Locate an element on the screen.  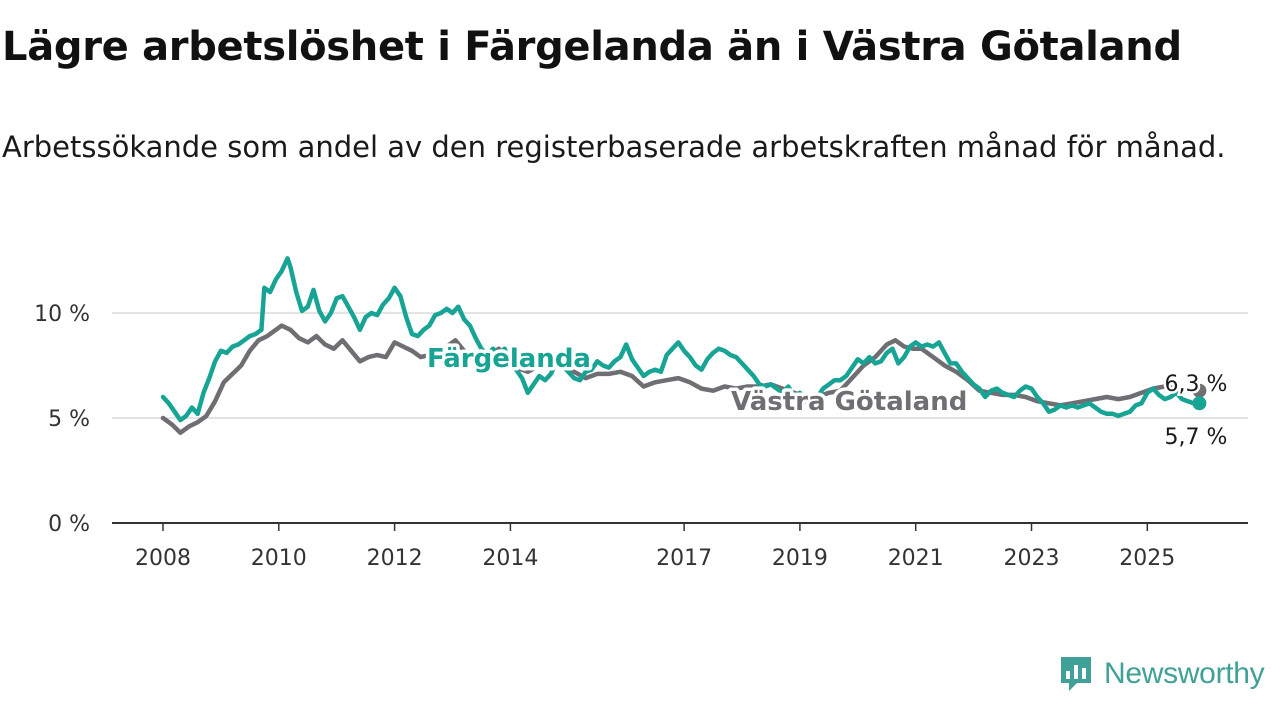
x-tick-label: 2014 is located at coordinates (510, 558).